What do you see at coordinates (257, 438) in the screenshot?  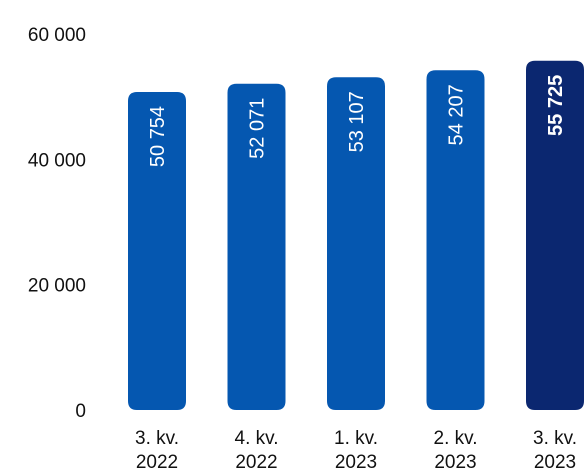 I see `x-category-label-line1: 4. kv.` at bounding box center [257, 438].